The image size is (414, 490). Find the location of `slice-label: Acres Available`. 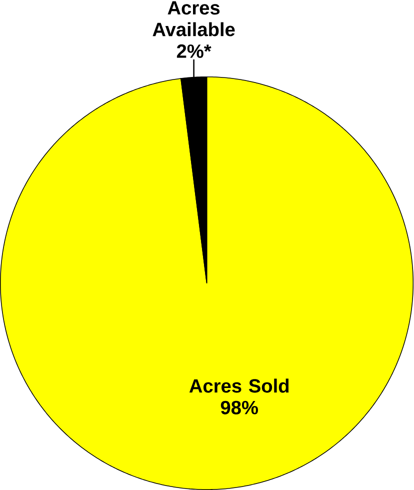

slice-label: Acres Available is located at coordinates (193, 18).